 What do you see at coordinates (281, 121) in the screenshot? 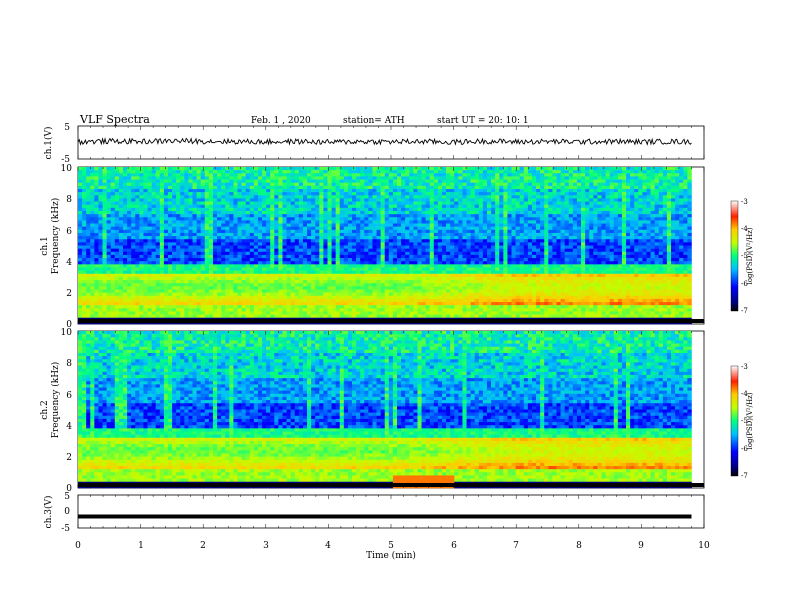
I see `date-label: Feb. 1 , 2020` at bounding box center [281, 121].